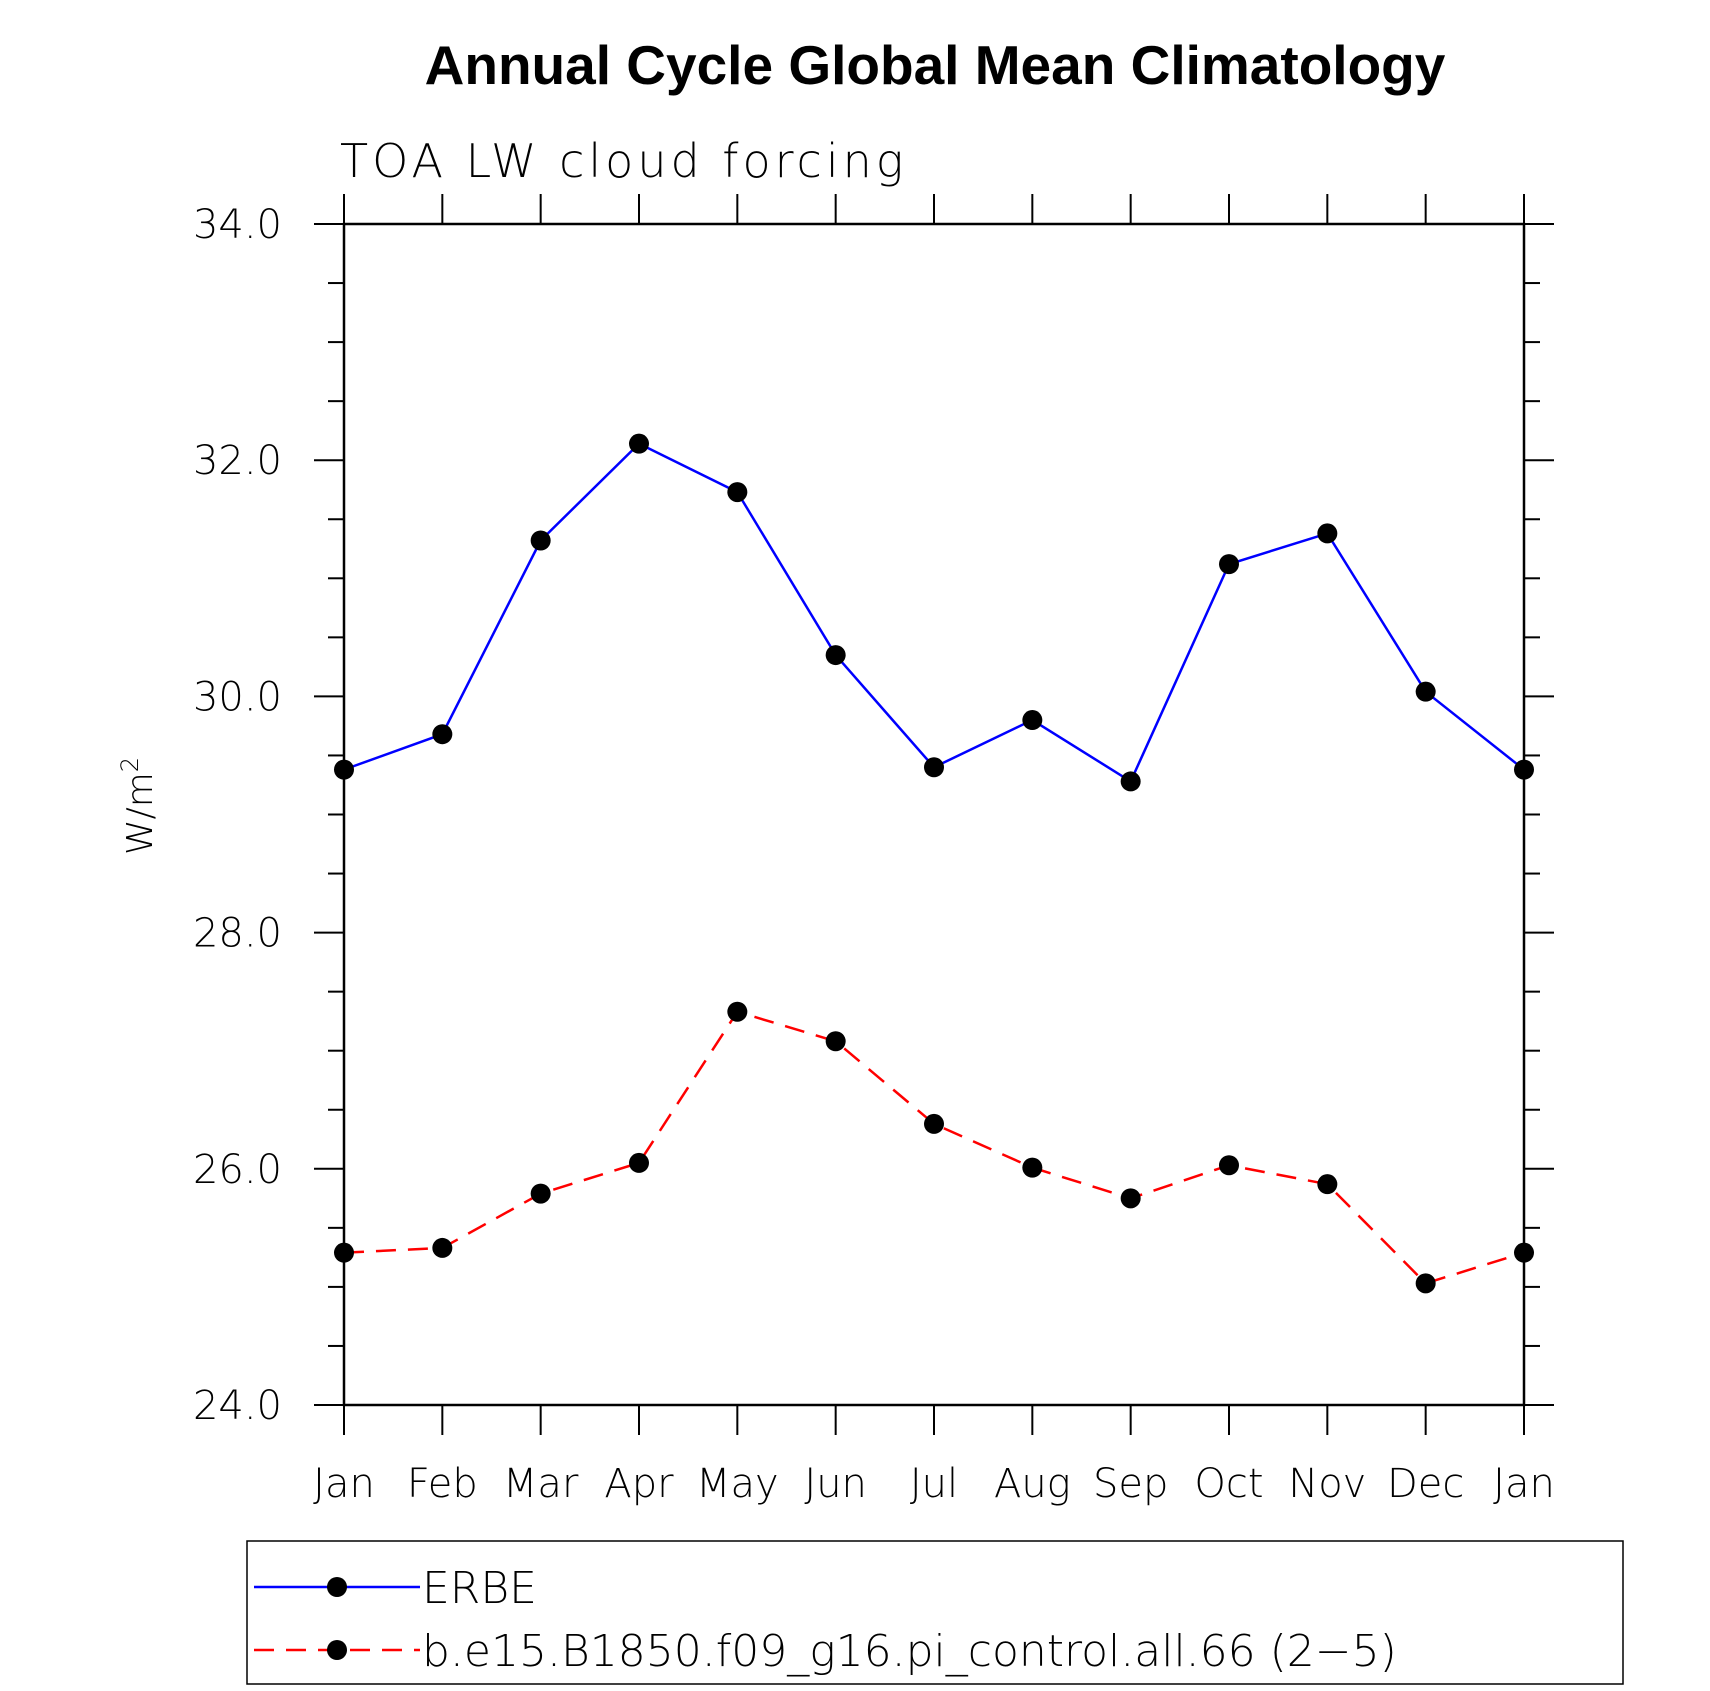 This screenshot has height=1691, width=1710. I want to click on x-tick-label: Apr, so click(639, 1484).